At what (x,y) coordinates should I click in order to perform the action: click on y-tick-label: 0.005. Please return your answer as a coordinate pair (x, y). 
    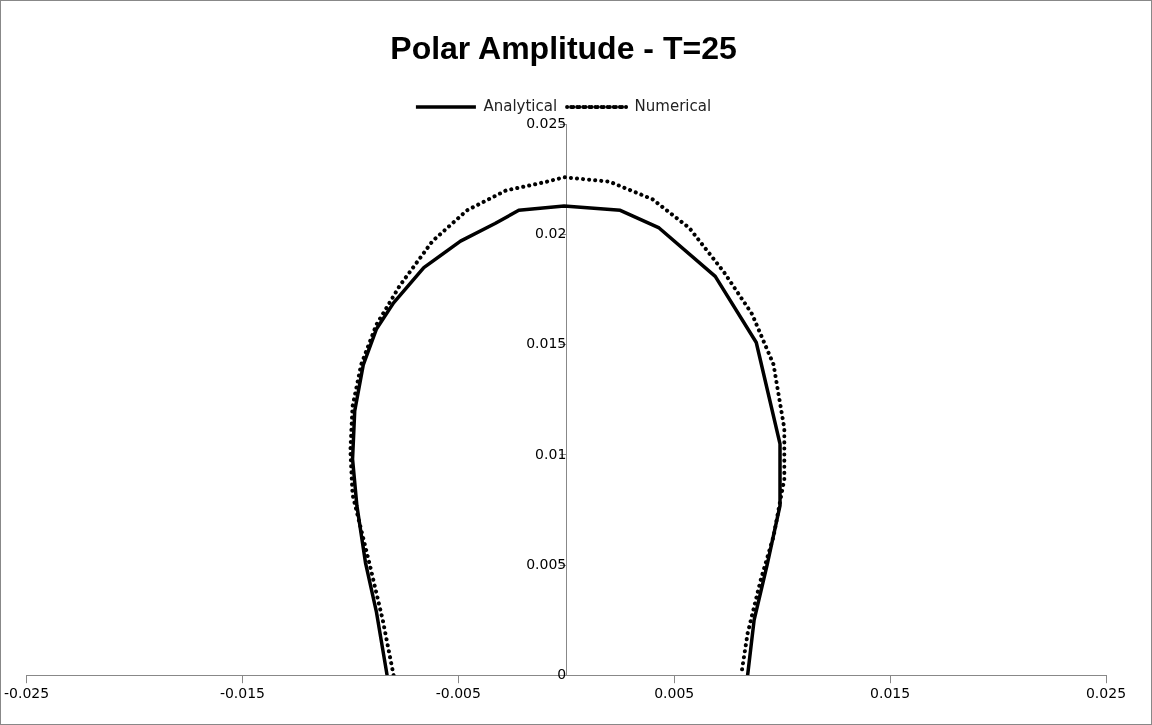
    Looking at the image, I should click on (546, 563).